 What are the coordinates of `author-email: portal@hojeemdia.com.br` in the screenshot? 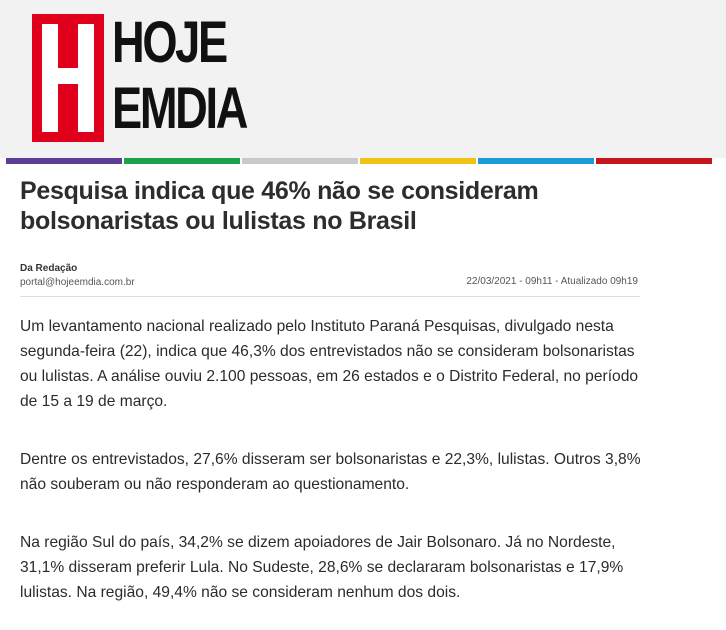 It's located at (77, 282).